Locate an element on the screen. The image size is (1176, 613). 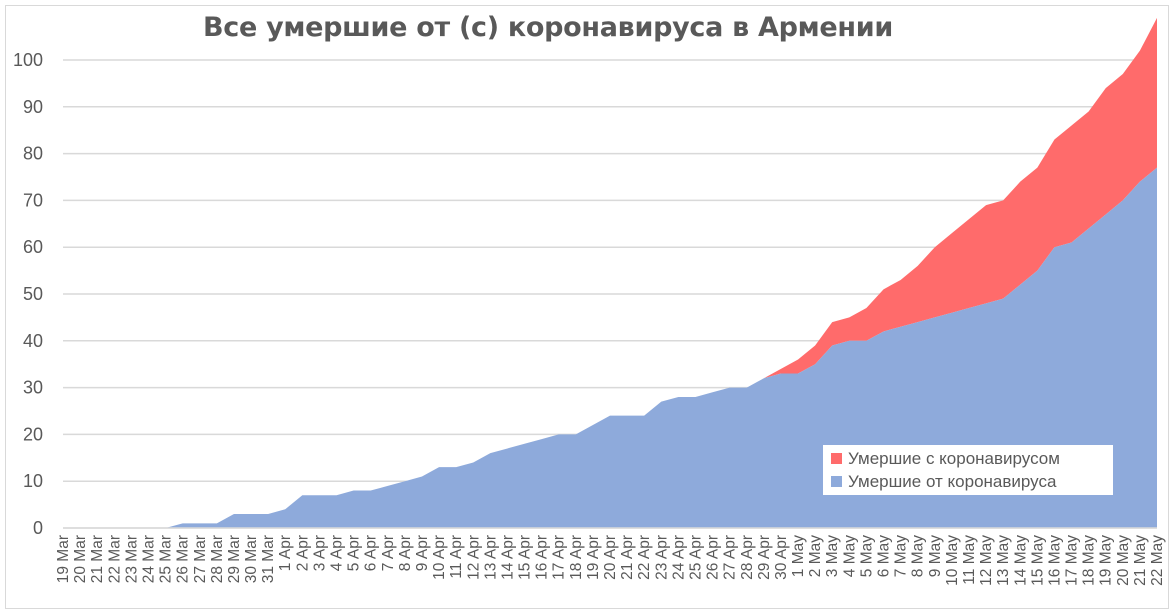
legend-item: Умершие от коронавируса is located at coordinates (968, 481).